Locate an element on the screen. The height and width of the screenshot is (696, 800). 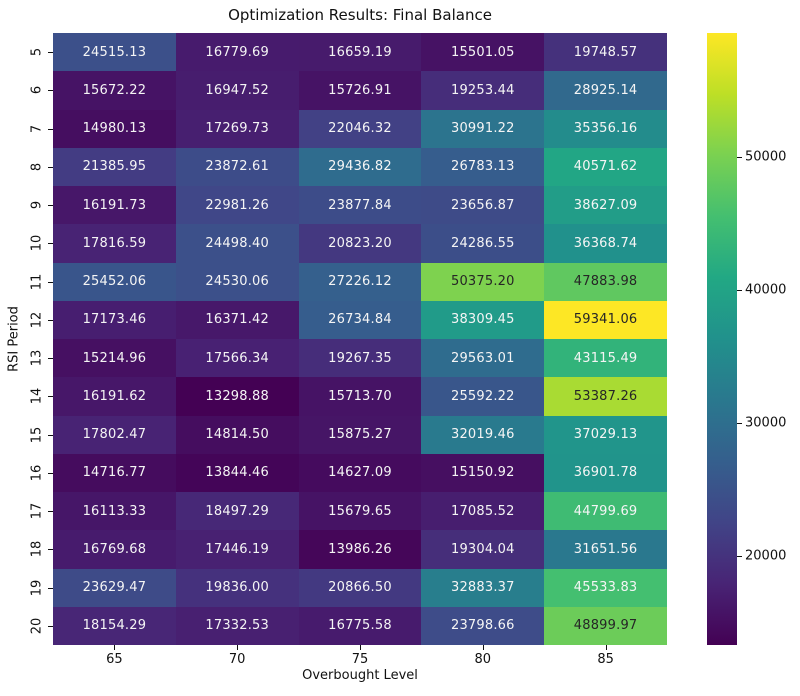
heatmap-cell: 21385.95 is located at coordinates (114, 166).